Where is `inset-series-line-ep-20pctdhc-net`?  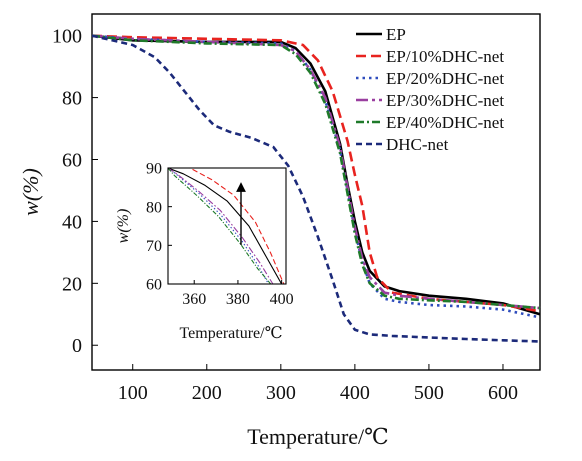
inset-series-line-ep-20pctdhc-net is located at coordinates (218, 226).